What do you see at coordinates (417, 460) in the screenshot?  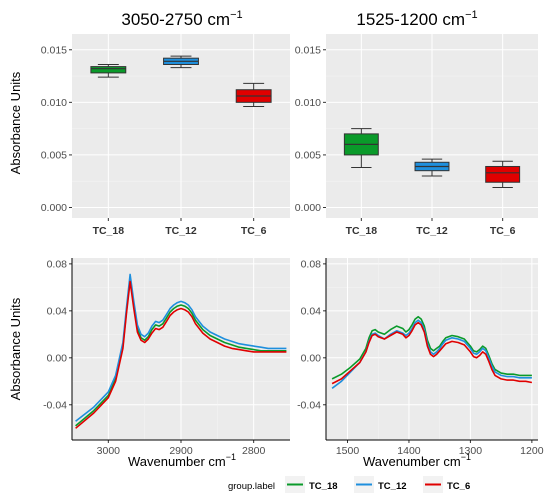 I see `x-axis-title-bottom-right: Wavenumber cm−1` at bounding box center [417, 460].